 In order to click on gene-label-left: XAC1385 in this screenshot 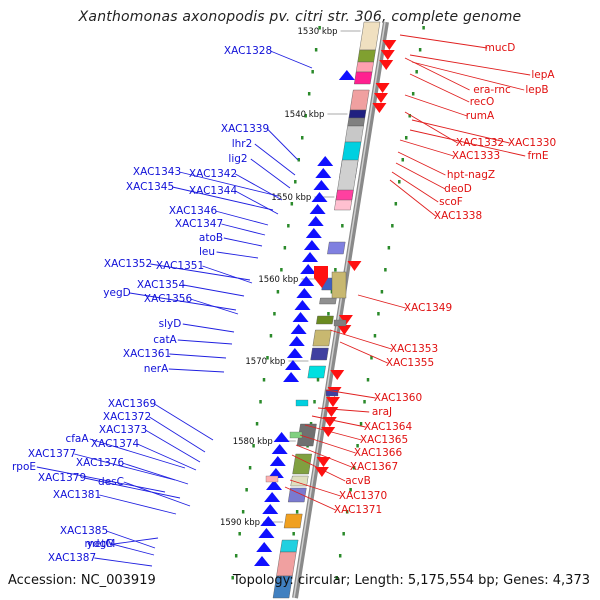, I will do `click(84, 531)`.